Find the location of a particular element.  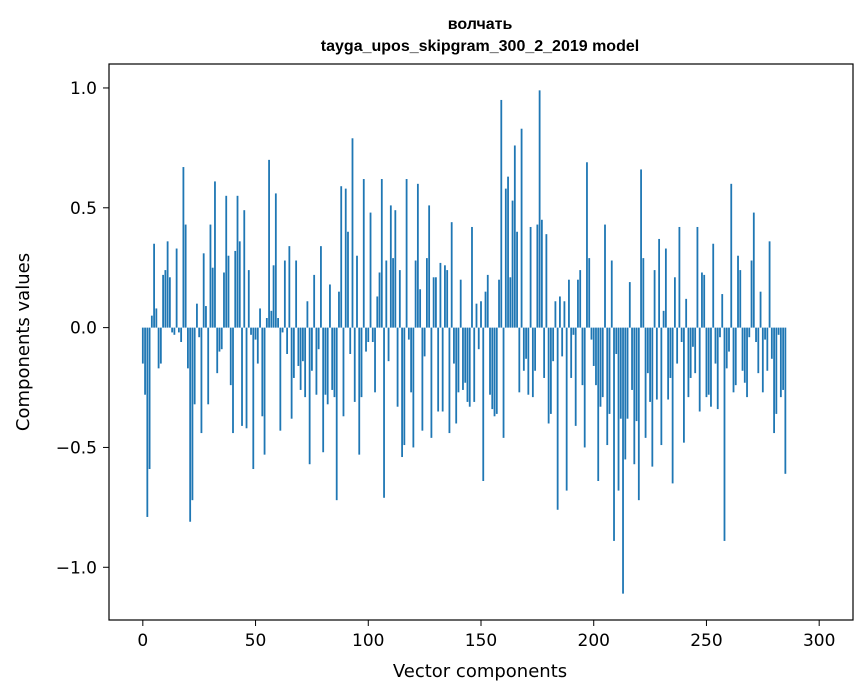

y-axis-label: Components values is located at coordinates (23, 342).